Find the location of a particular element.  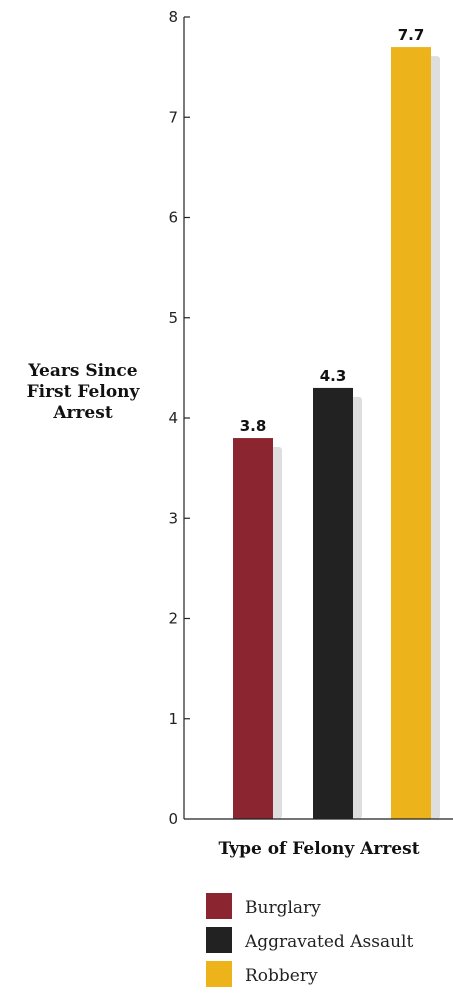

legend: Burglary Aggravated Assault Robbery is located at coordinates (309, 940).